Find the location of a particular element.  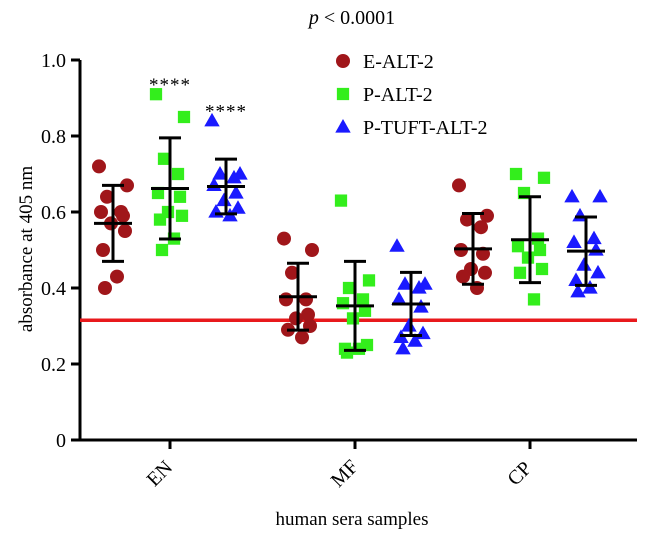

legend-label-p-tuft-alt-2: P-TUFT-ALT-2 is located at coordinates (425, 128).